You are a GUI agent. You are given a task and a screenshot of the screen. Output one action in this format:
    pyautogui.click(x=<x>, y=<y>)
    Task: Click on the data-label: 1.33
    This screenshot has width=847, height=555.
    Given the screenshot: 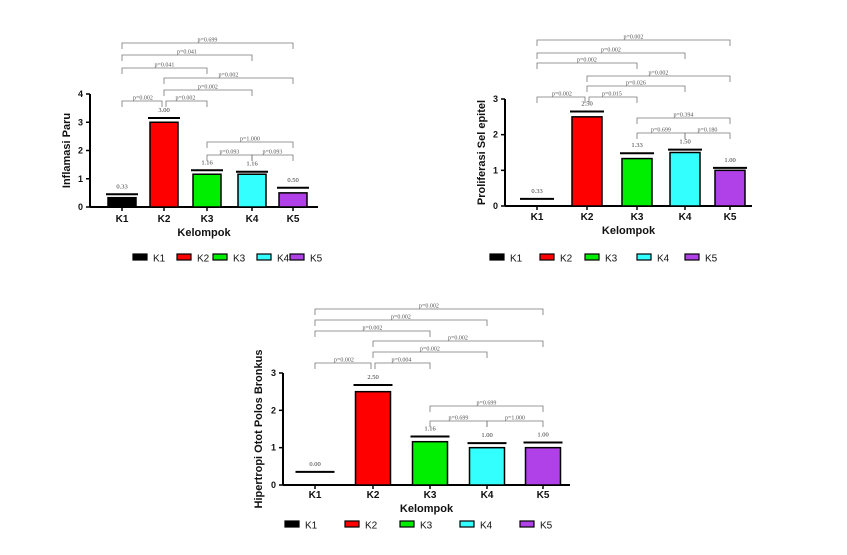 What is the action you would take?
    pyautogui.click(x=636, y=145)
    